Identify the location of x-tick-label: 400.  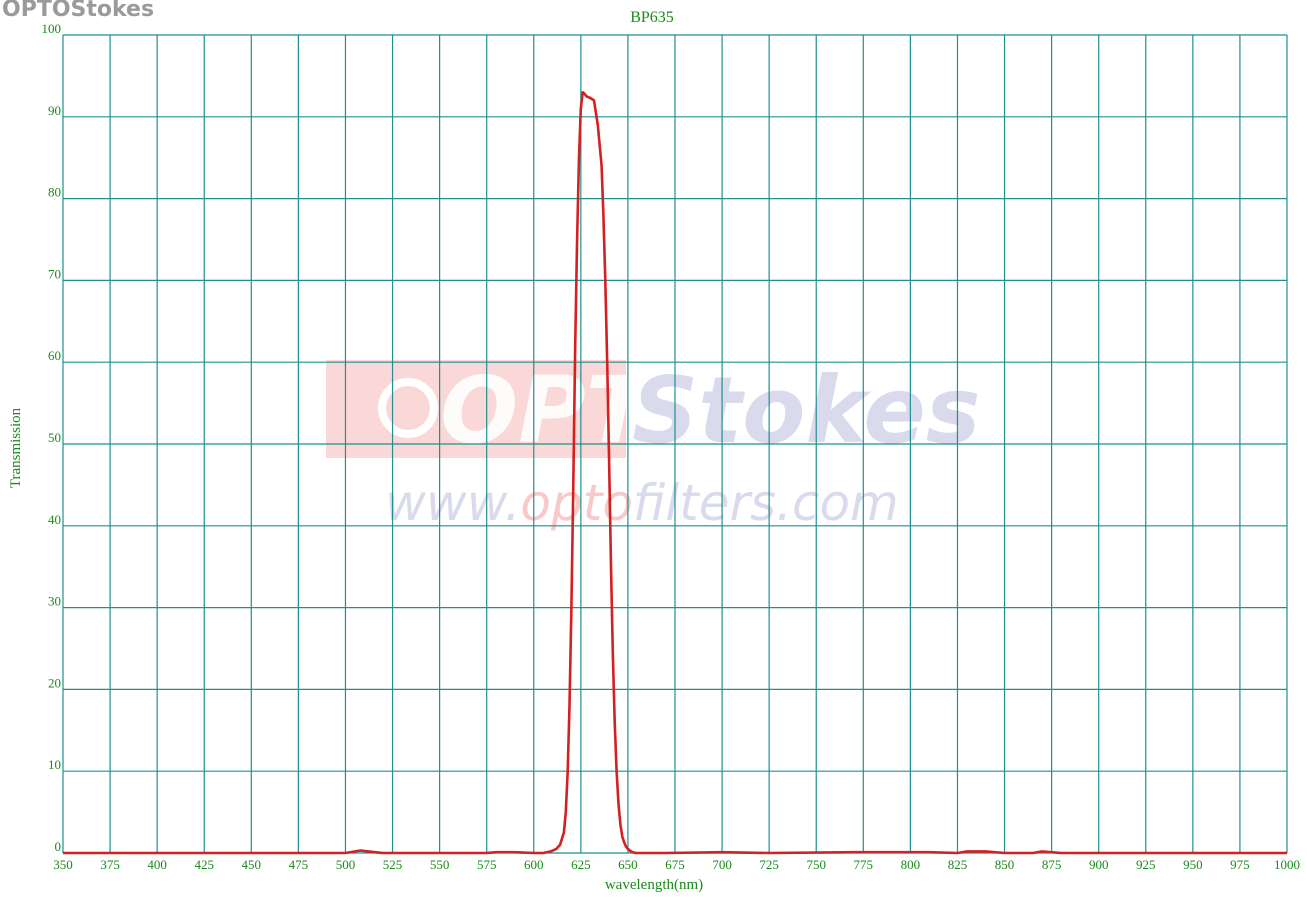
(157, 864).